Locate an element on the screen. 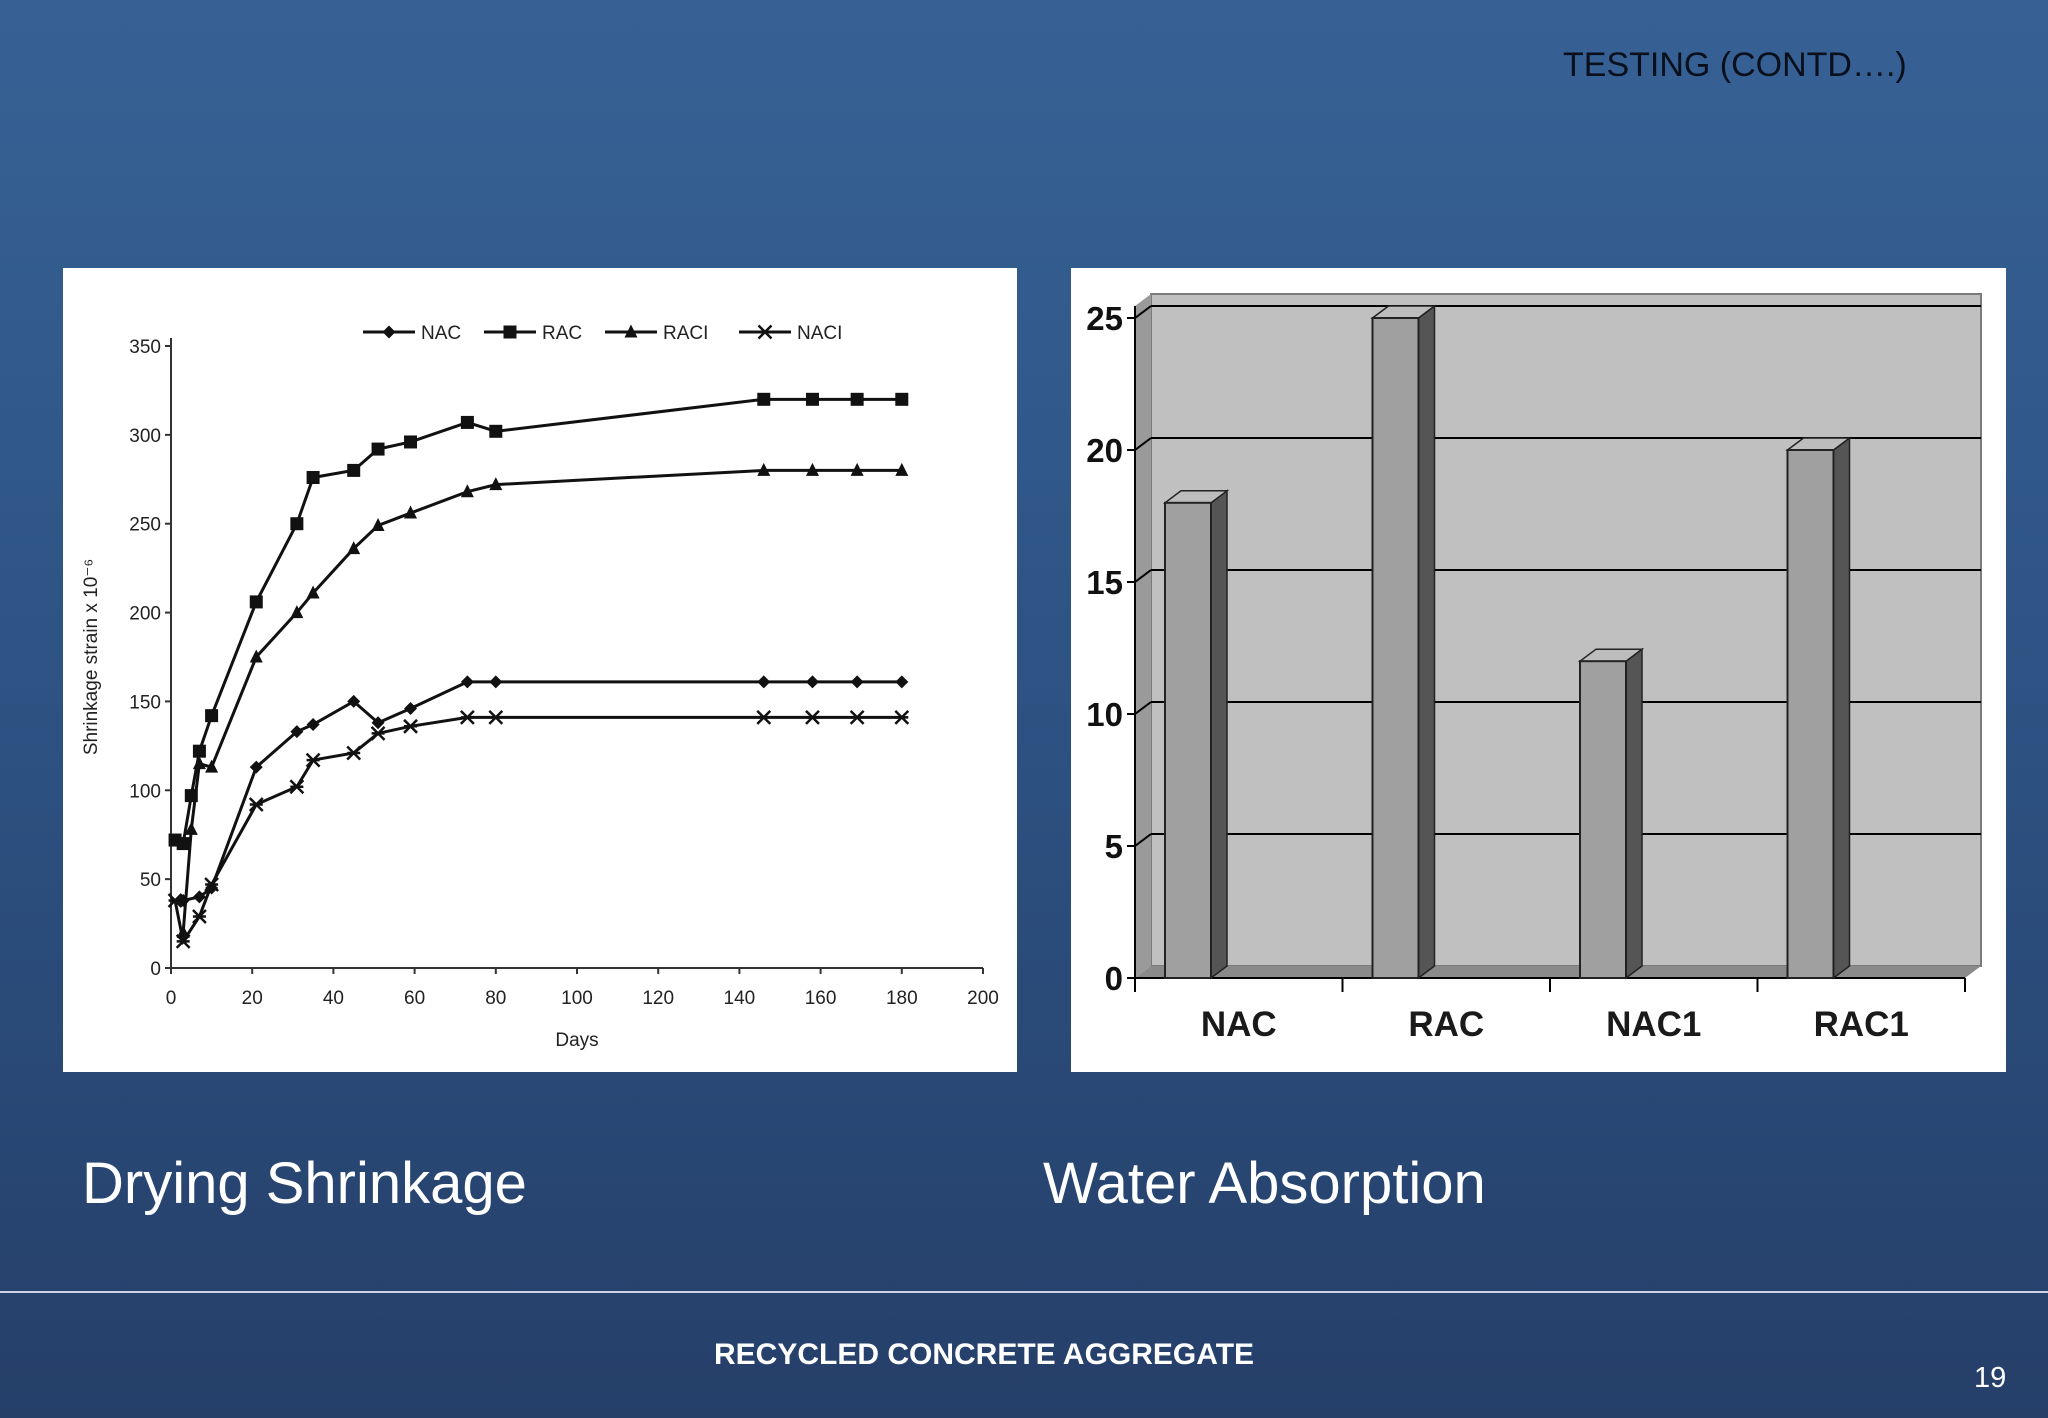 The image size is (2048, 1418). x-category-label: RAC1 is located at coordinates (1861, 1024).